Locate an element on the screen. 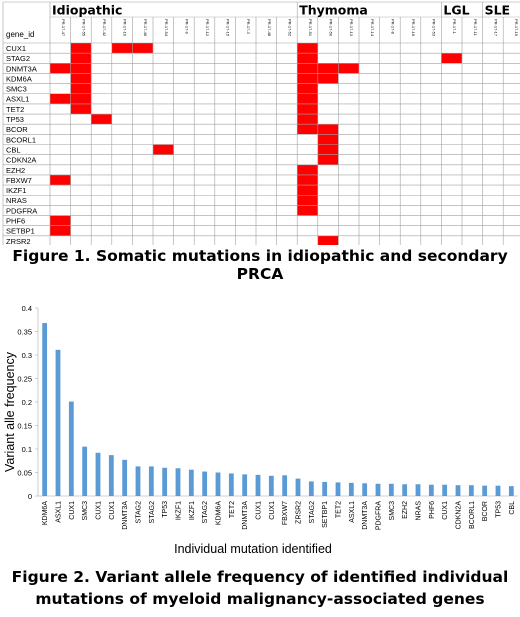  patient-id: PR-17-12 is located at coordinates (207, 28).